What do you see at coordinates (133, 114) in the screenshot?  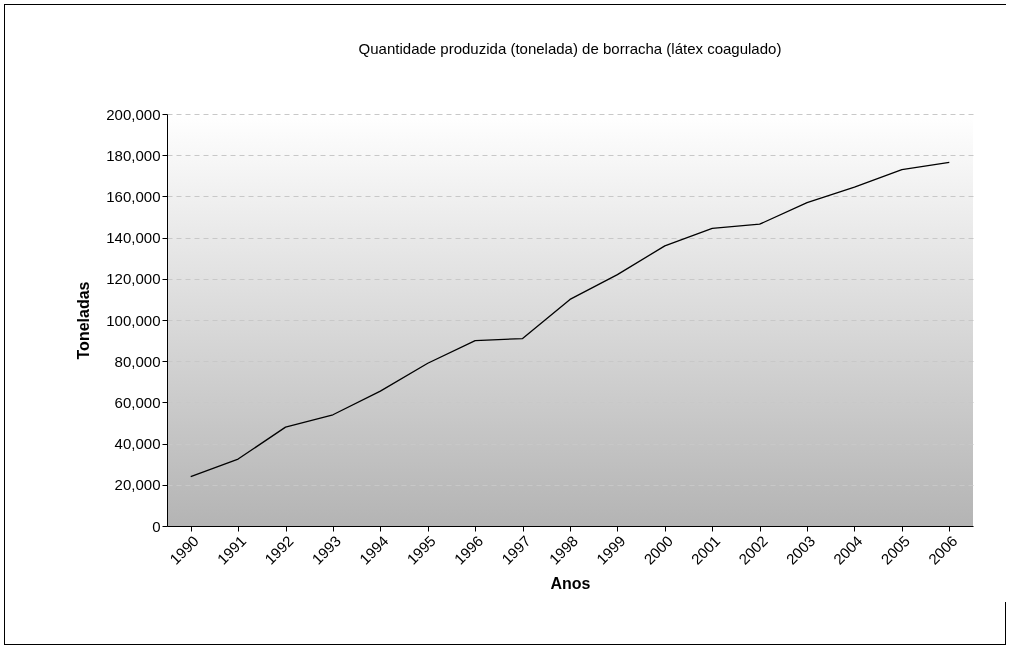 I see `y-tick-label: 200,000` at bounding box center [133, 114].